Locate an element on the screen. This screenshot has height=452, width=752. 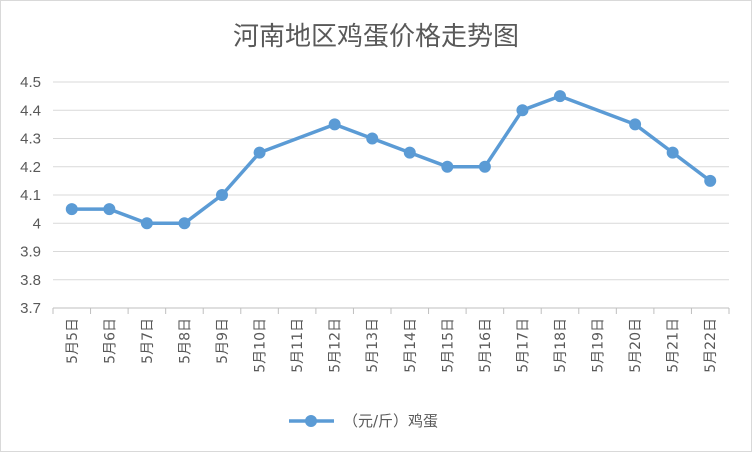
x-tick-label: 5月7日 is located at coordinates (148, 341).